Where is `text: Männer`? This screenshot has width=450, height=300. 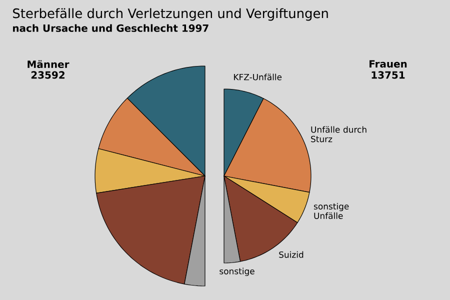
text: Männer is located at coordinates (49, 64).